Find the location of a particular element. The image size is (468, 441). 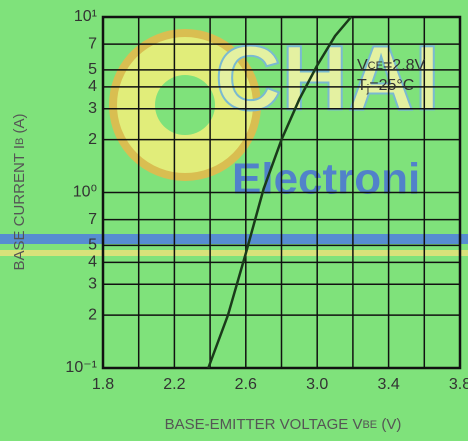

annotation: Tj=25°C is located at coordinates (385, 86).